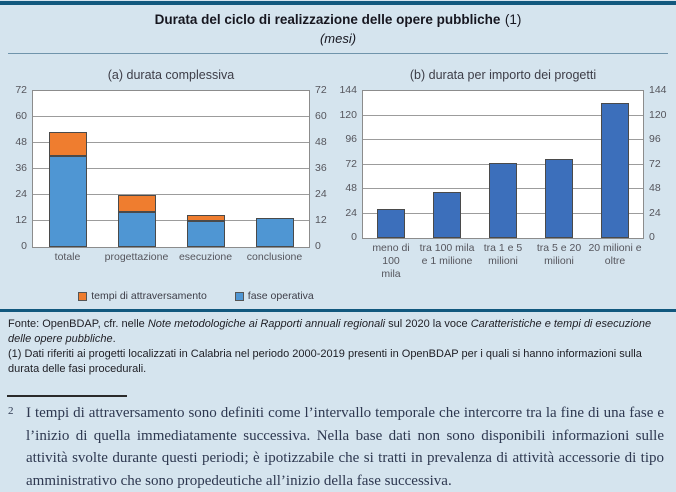 This screenshot has width=676, height=492. Describe the element at coordinates (274, 232) in the screenshot. I see `bar-conclusione-fase-operativa` at that location.